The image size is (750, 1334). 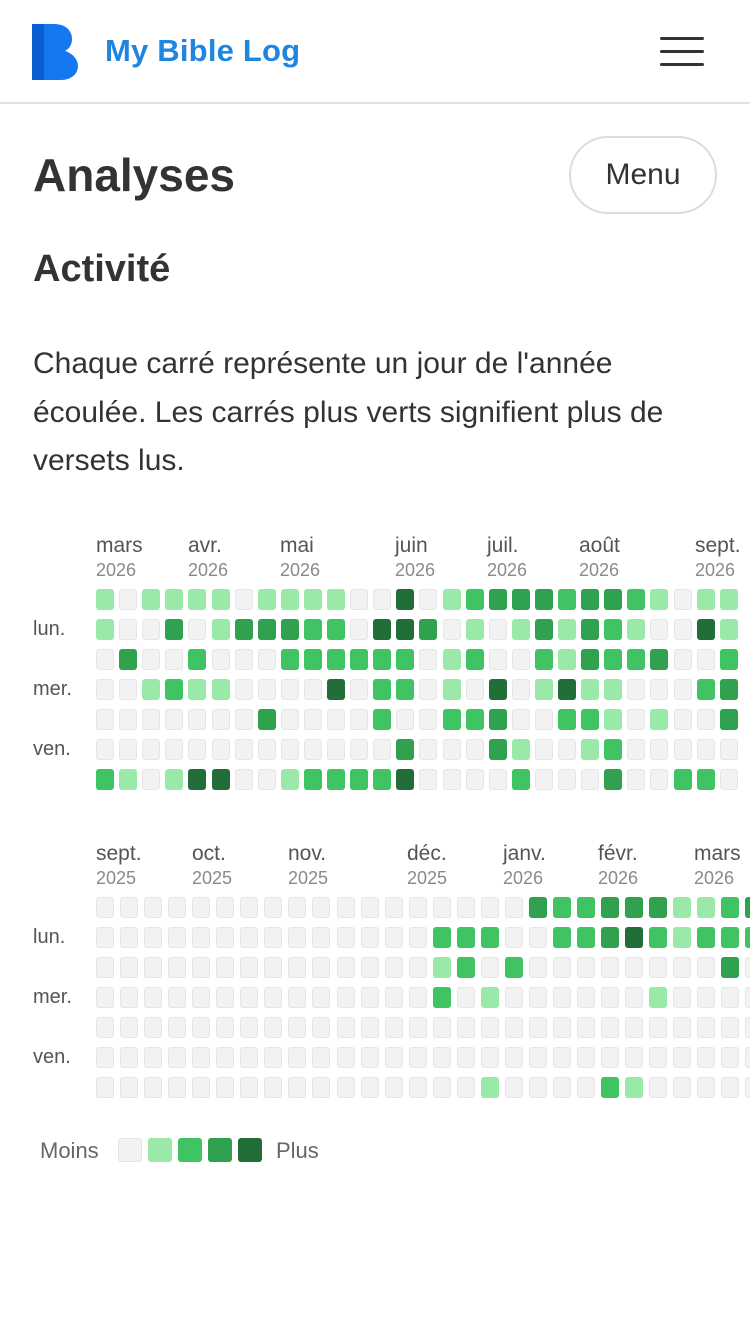 What do you see at coordinates (55, 52) in the screenshot?
I see `bible-log-logo-icon` at bounding box center [55, 52].